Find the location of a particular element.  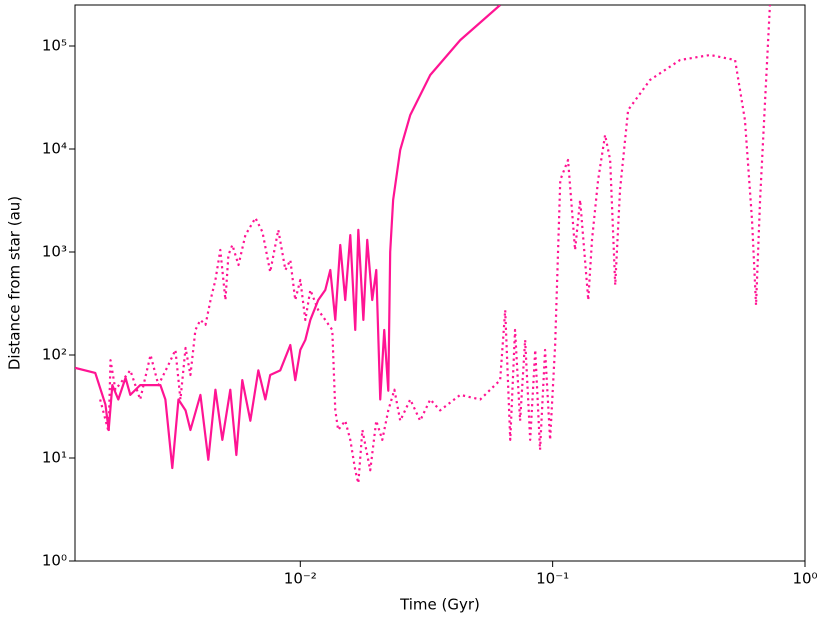

y-tick-label: 10² is located at coordinates (54, 354).